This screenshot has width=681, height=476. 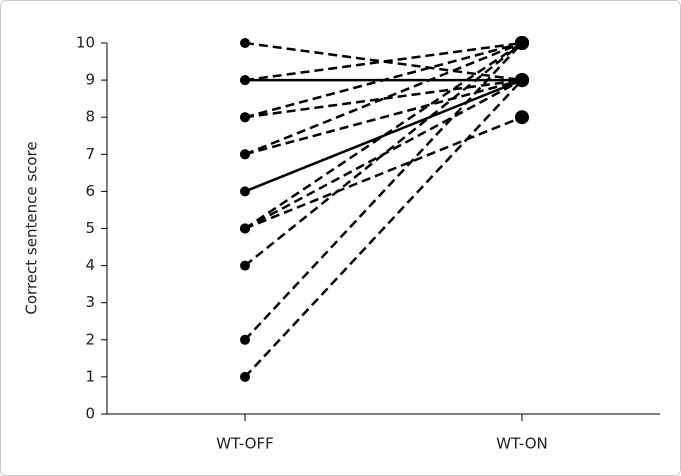 What do you see at coordinates (90, 80) in the screenshot?
I see `y-tick-label: 9` at bounding box center [90, 80].